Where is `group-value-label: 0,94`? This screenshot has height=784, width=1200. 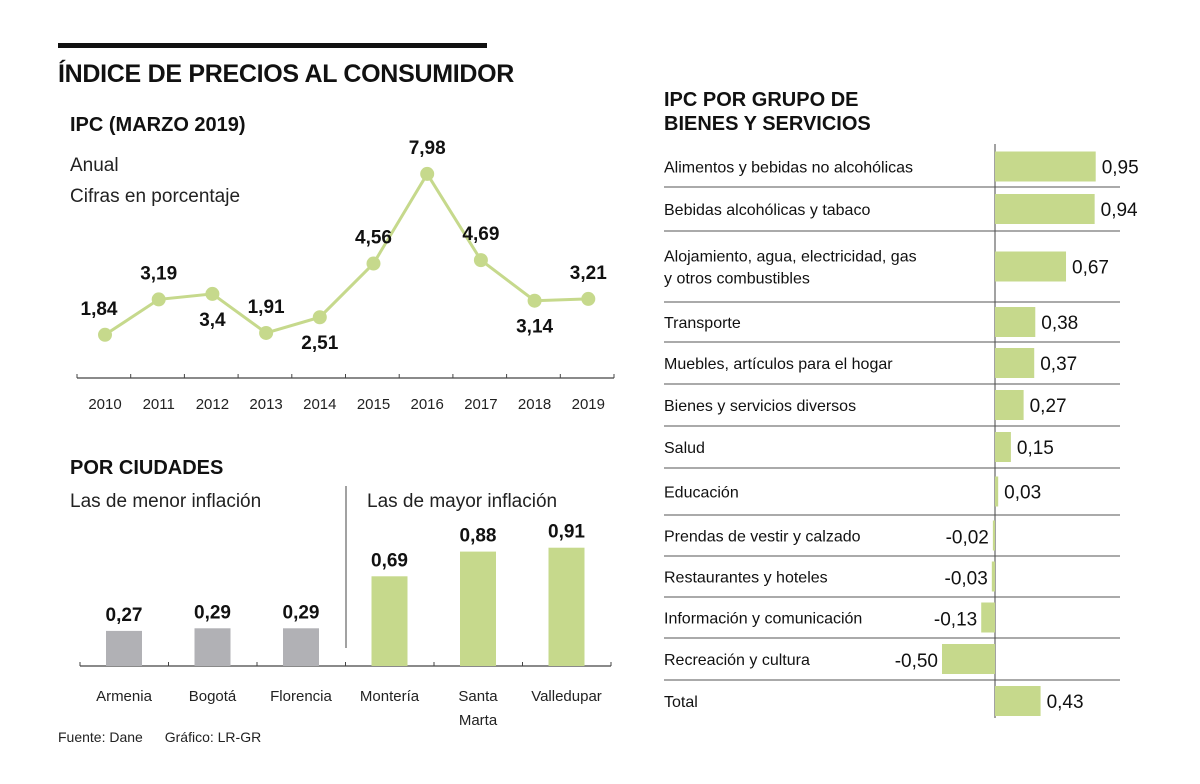 group-value-label: 0,94 is located at coordinates (1119, 210).